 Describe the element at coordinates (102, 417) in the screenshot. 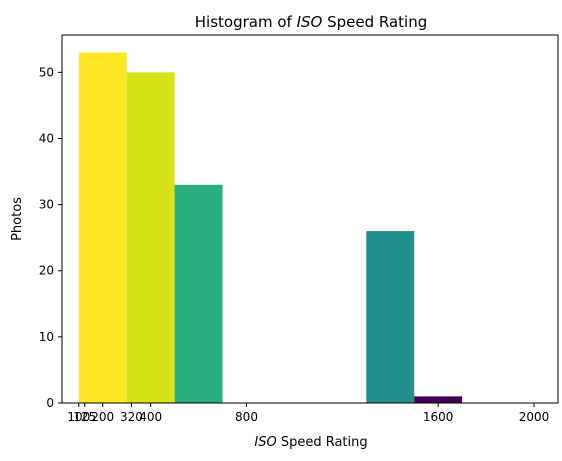

I see `x-tick-label: 200` at that location.